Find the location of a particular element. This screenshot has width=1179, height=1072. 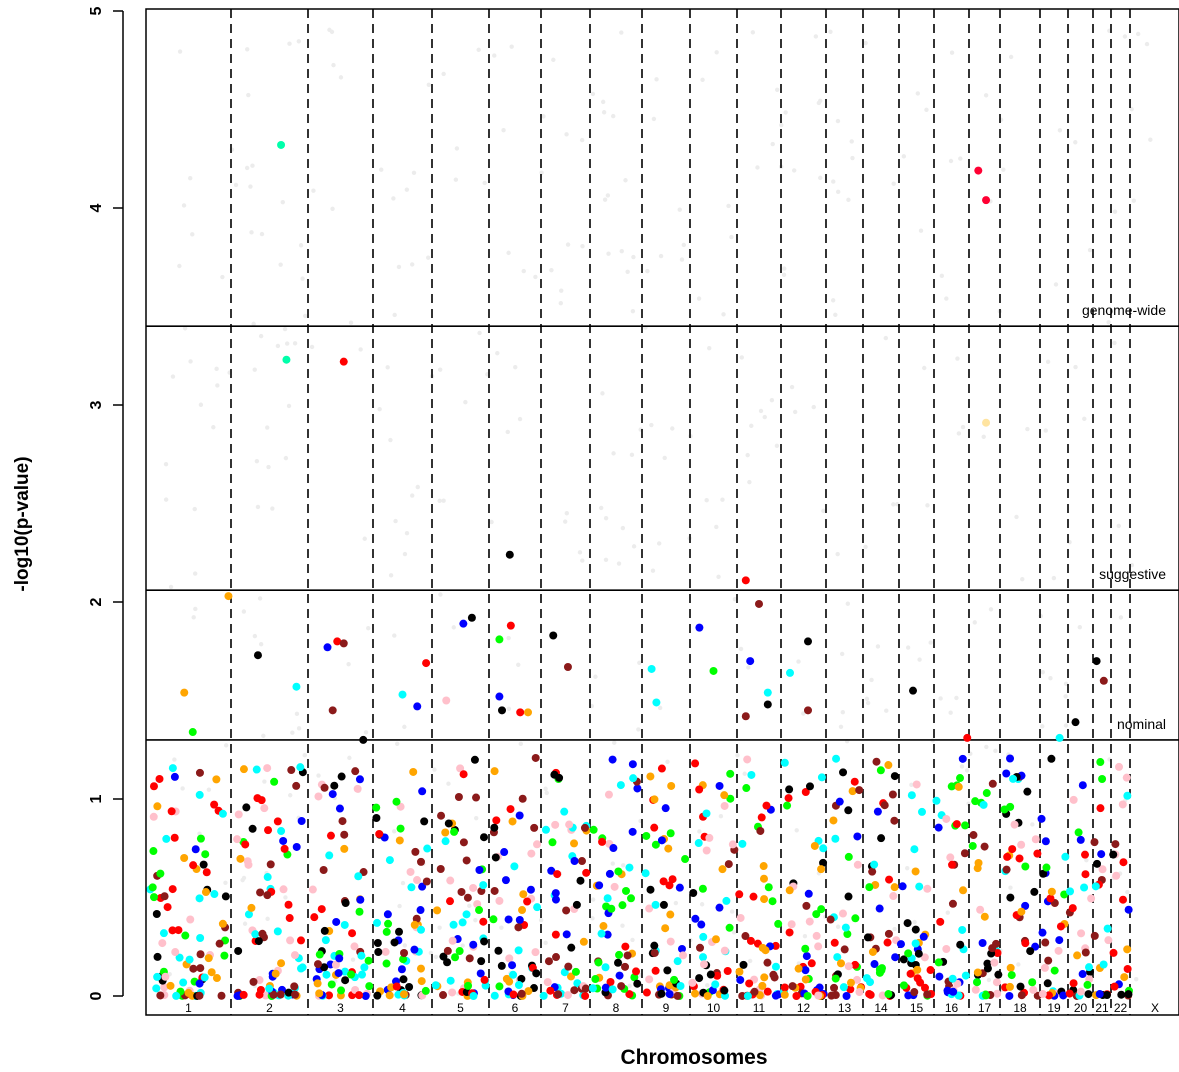

chromosome-label: 16 is located at coordinates (952, 1008).